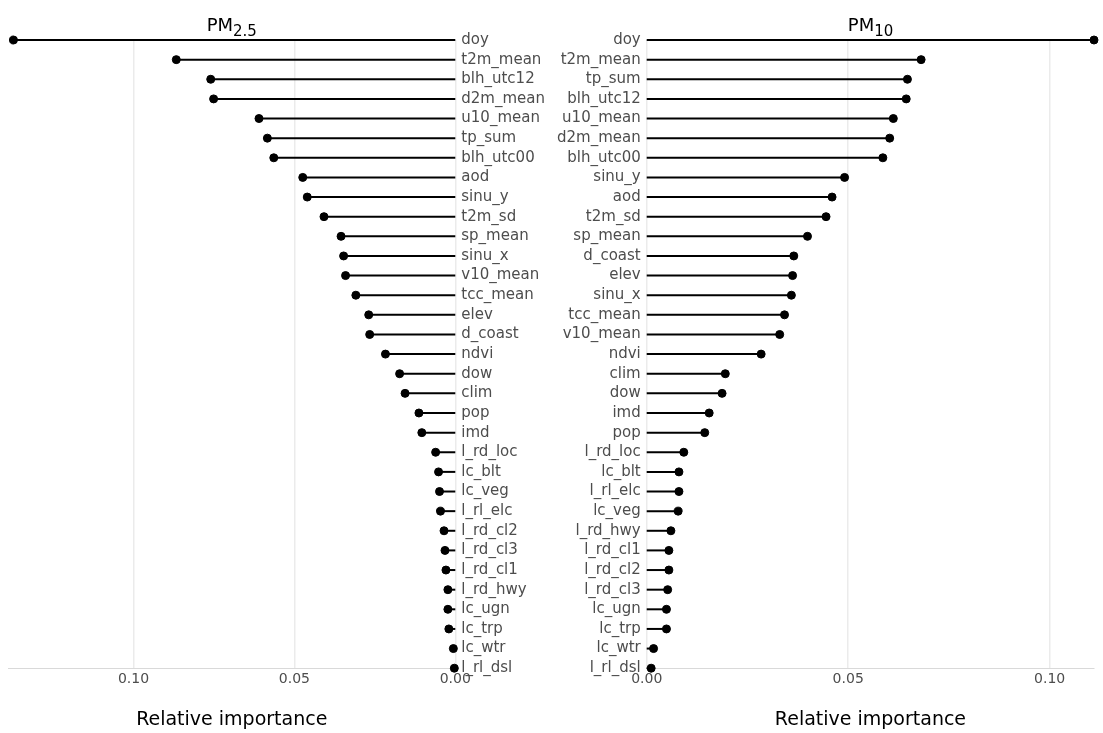 The width and height of the screenshot is (1103, 733). Describe the element at coordinates (625, 274) in the screenshot. I see `y-tick-label: elev` at that location.